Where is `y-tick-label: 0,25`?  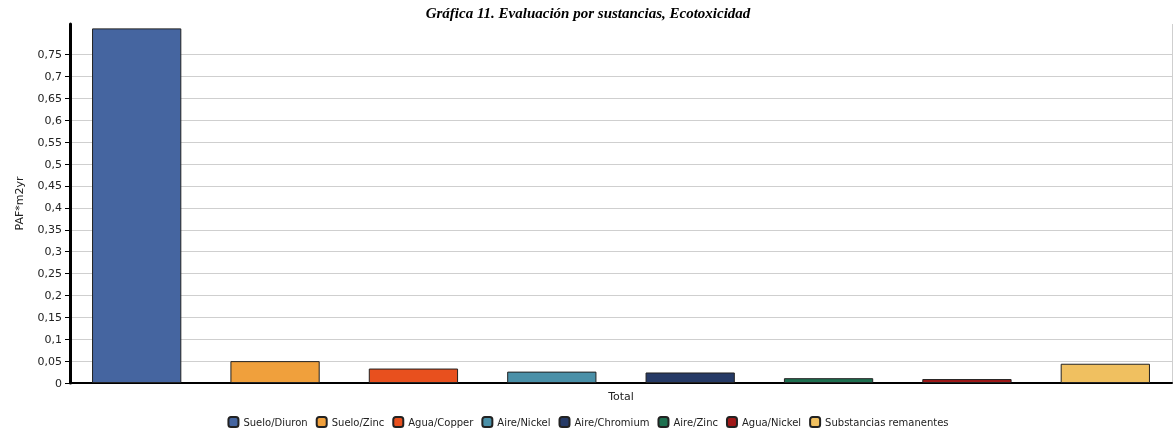 y-tick-label: 0,25 is located at coordinates (49, 274).